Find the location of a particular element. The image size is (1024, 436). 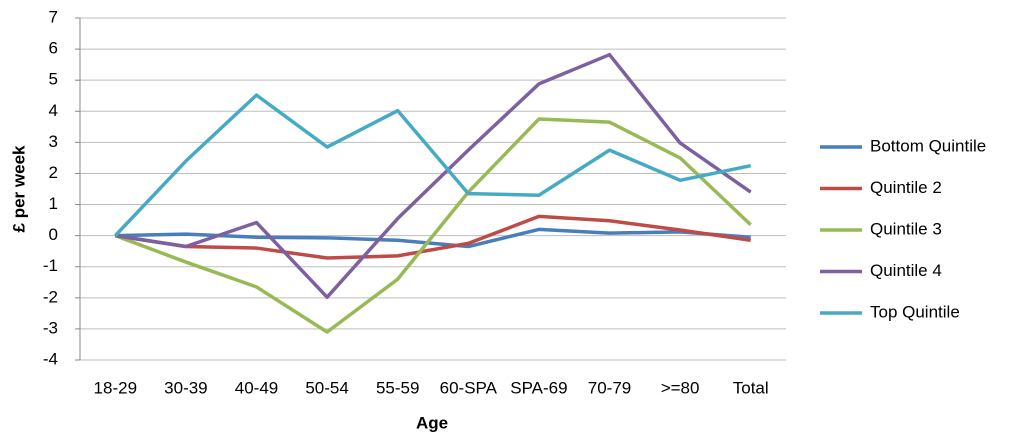

y-tick-label: 5 is located at coordinates (53, 79).